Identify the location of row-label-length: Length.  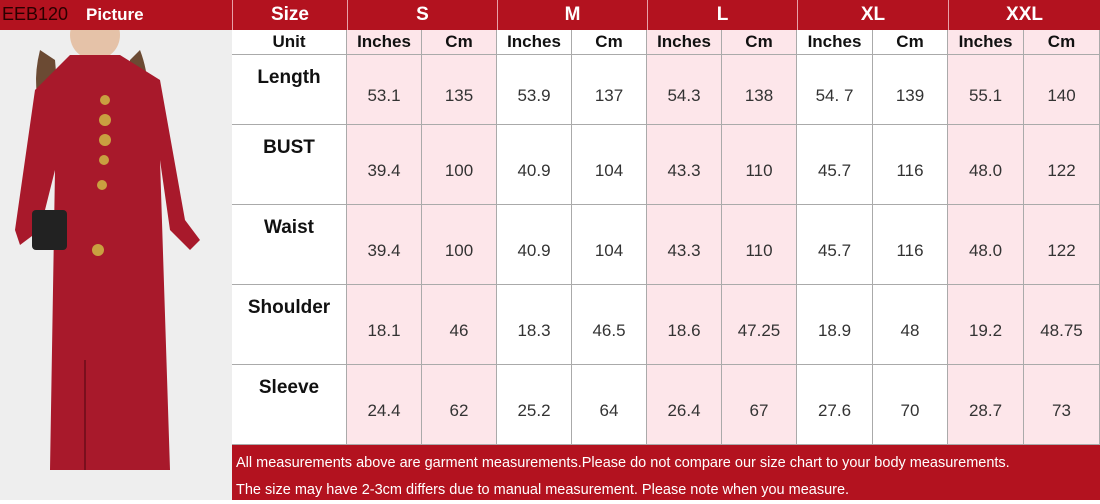
(289, 90).